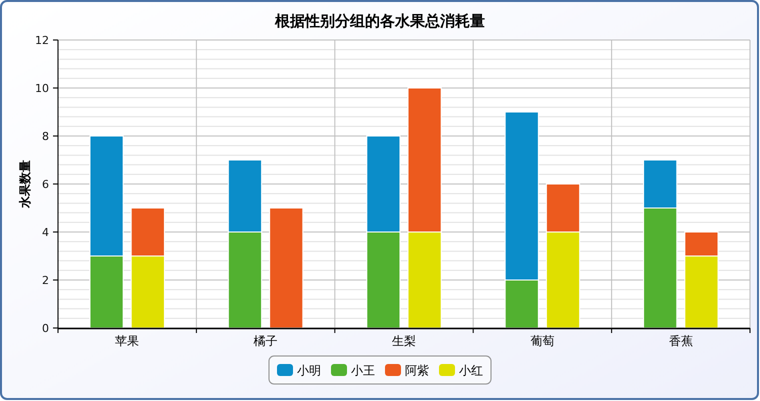 Image resolution: width=760 pixels, height=401 pixels. What do you see at coordinates (42, 40) in the screenshot?
I see `y-tick-label: 12` at bounding box center [42, 40].